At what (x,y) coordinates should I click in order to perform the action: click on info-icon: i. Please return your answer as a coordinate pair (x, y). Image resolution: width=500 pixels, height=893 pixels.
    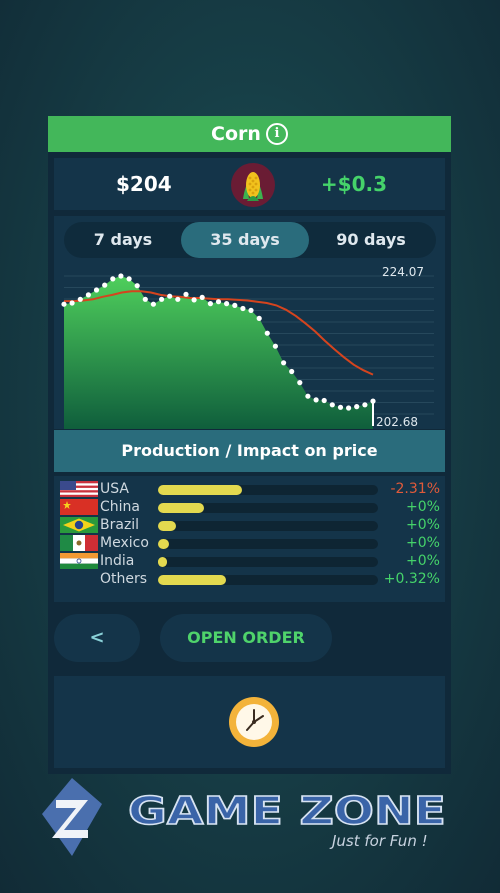
    Looking at the image, I should click on (276, 134).